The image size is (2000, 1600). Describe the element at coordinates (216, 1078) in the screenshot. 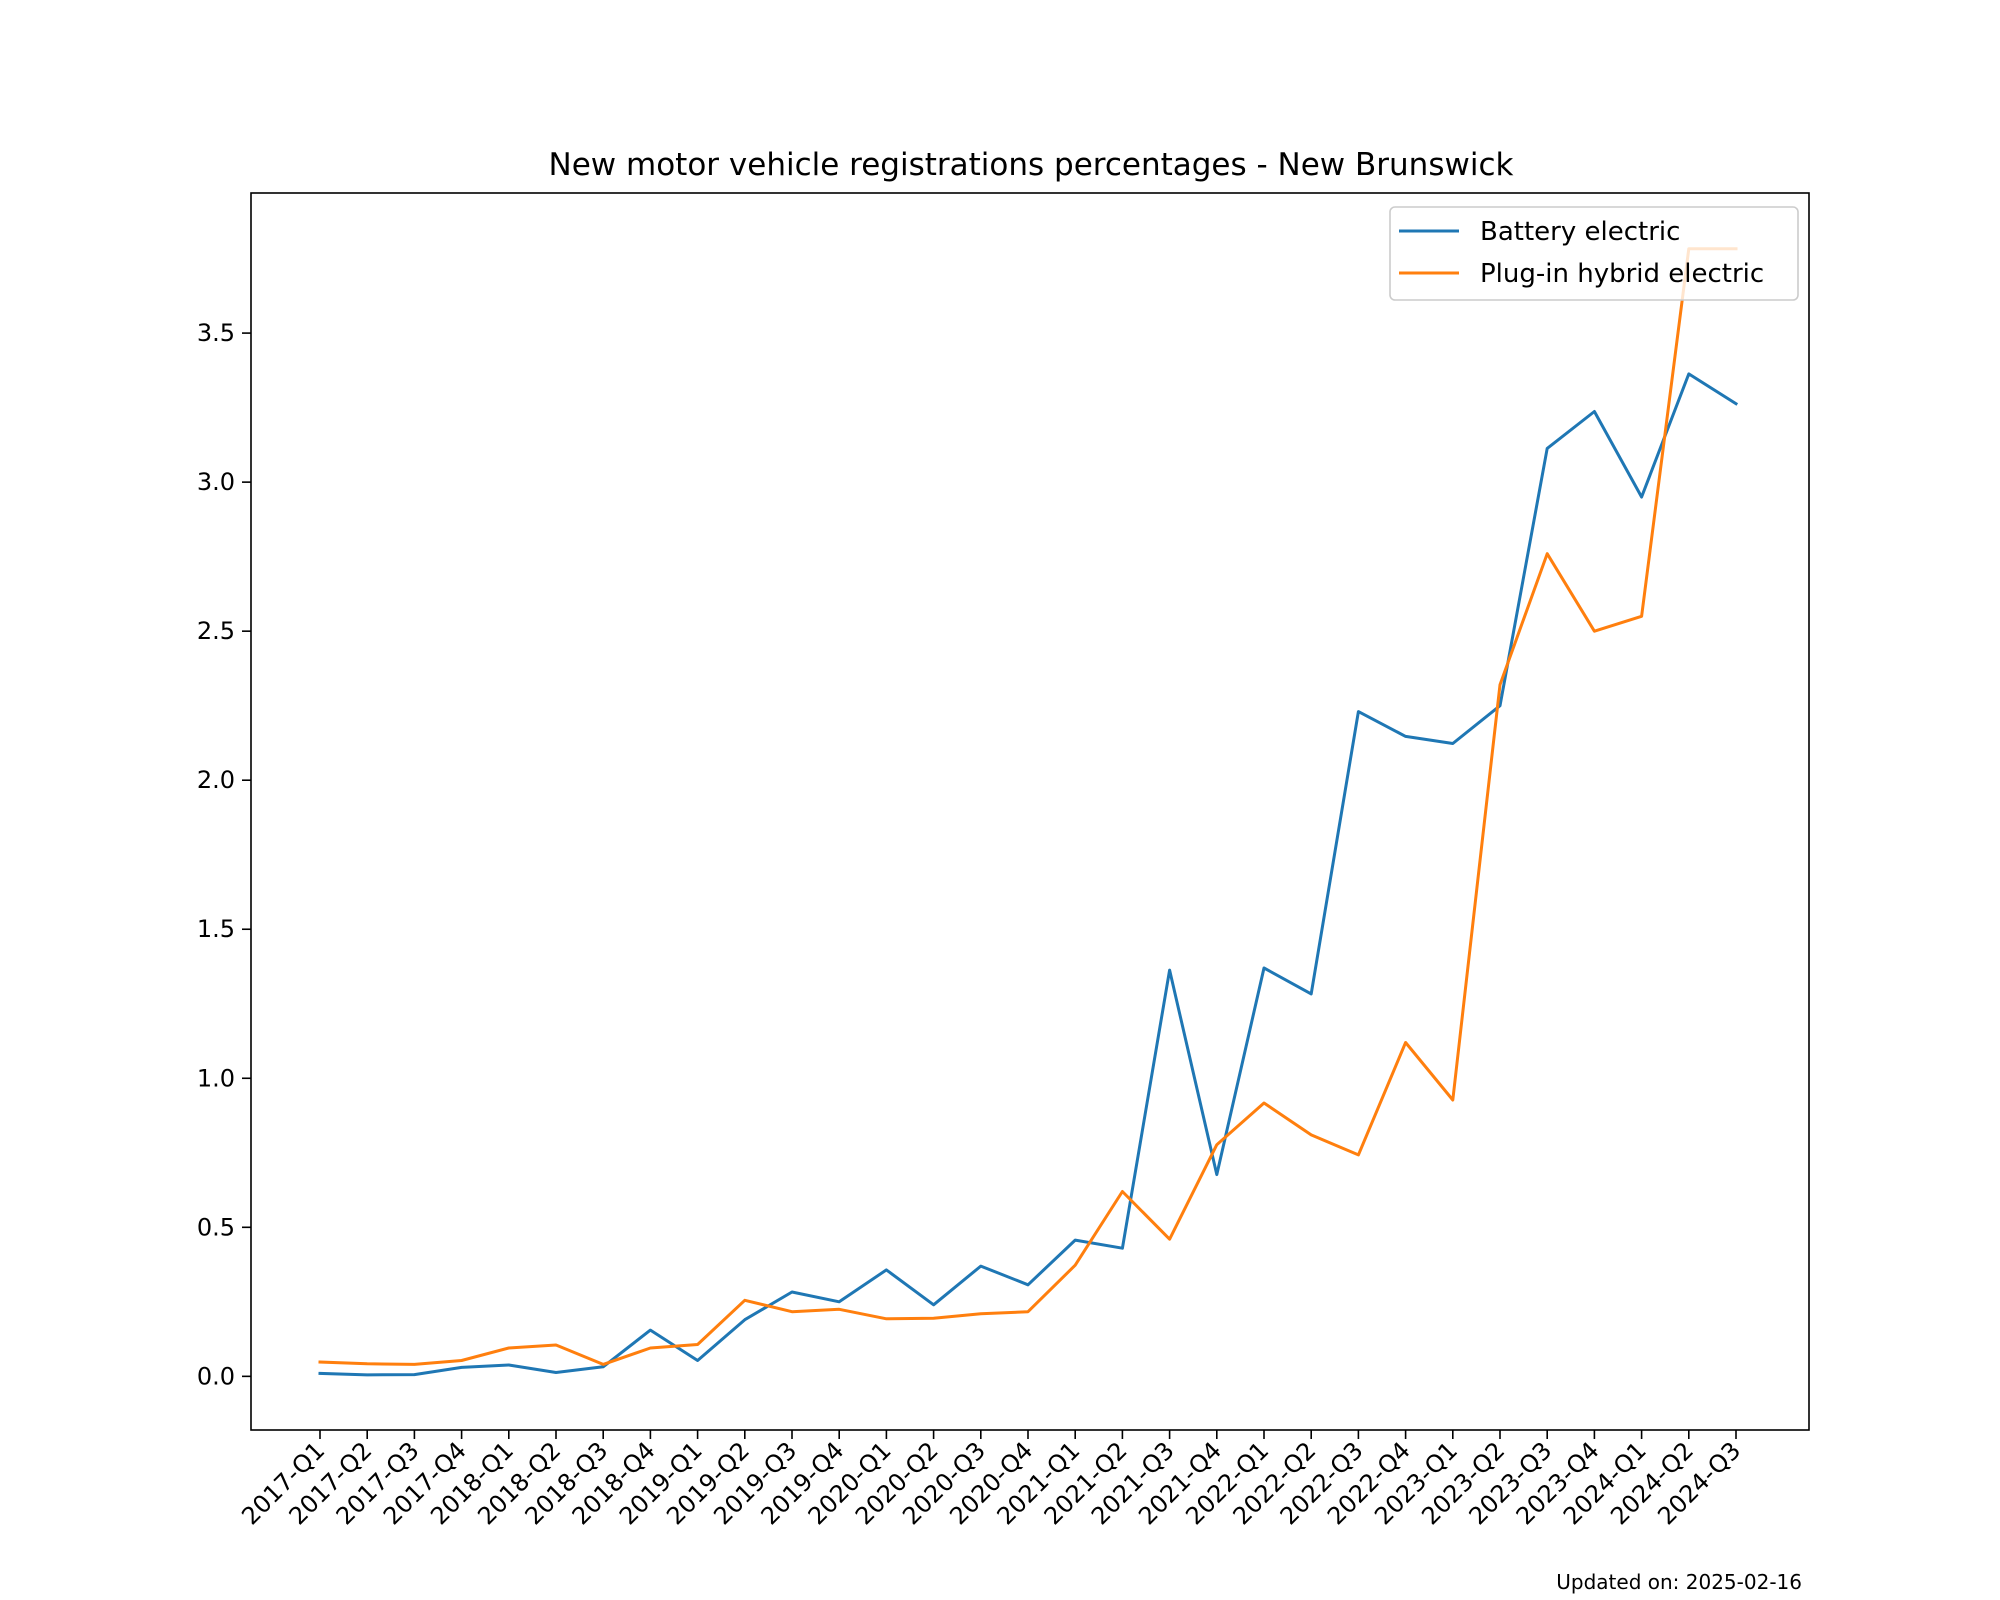

I see `y-tick-label: 1.0` at that location.